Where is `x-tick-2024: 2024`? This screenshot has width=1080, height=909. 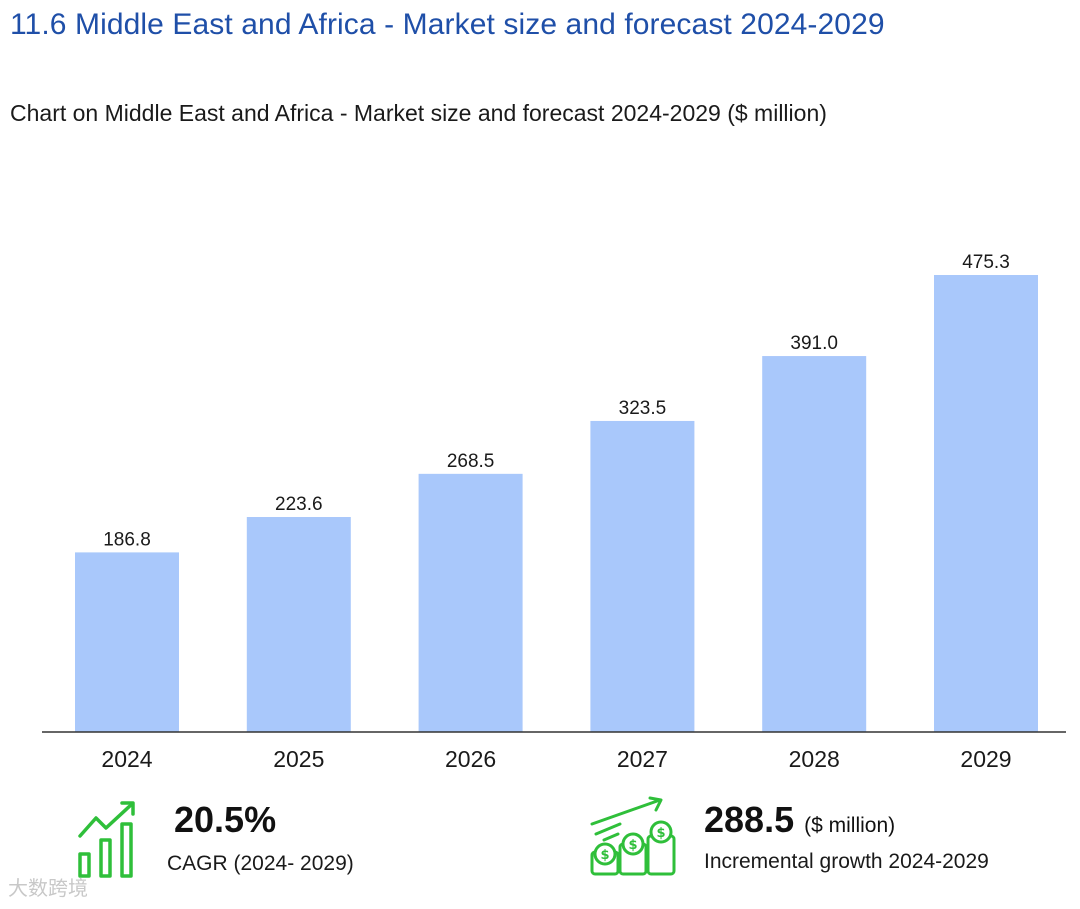
x-tick-2024: 2024 is located at coordinates (126, 759).